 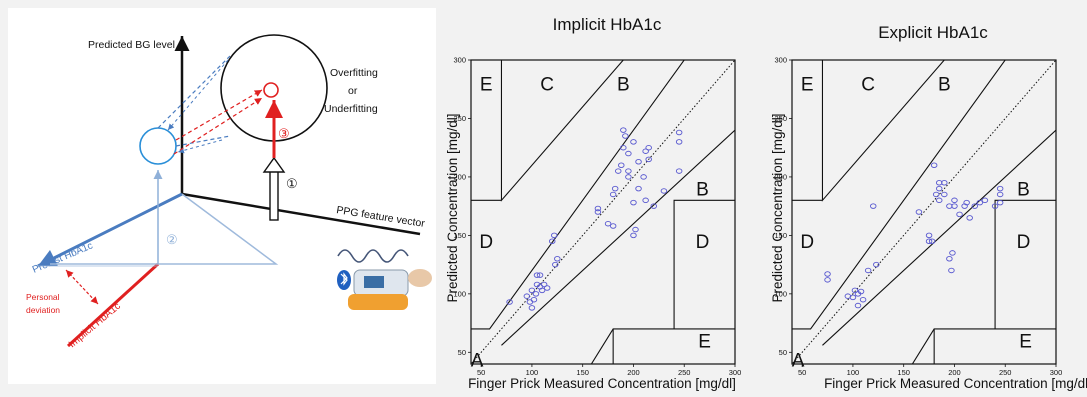 What do you see at coordinates (82, 287) in the screenshot?
I see `deviation-arrow` at bounding box center [82, 287].